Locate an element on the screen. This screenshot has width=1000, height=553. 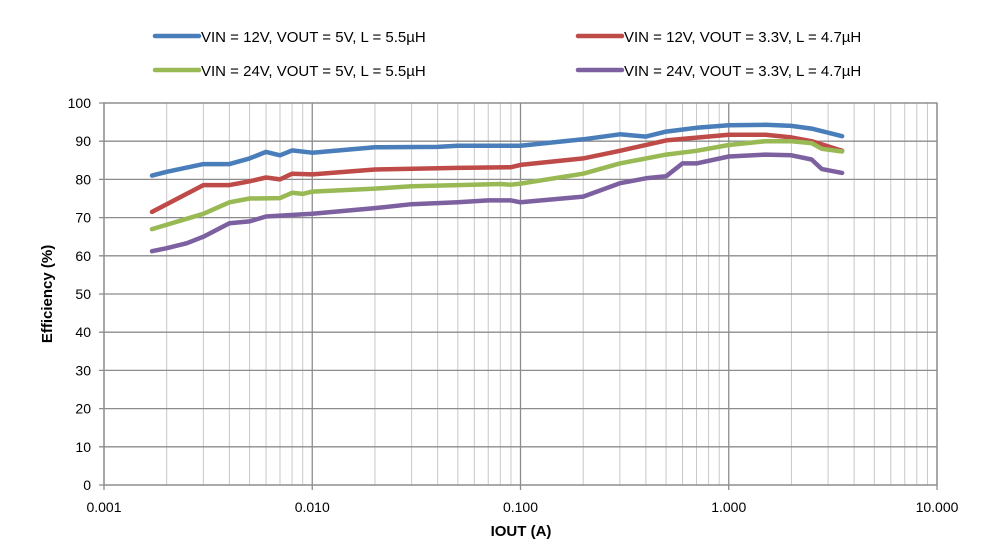
y-tick-label: 30 is located at coordinates (83, 370).